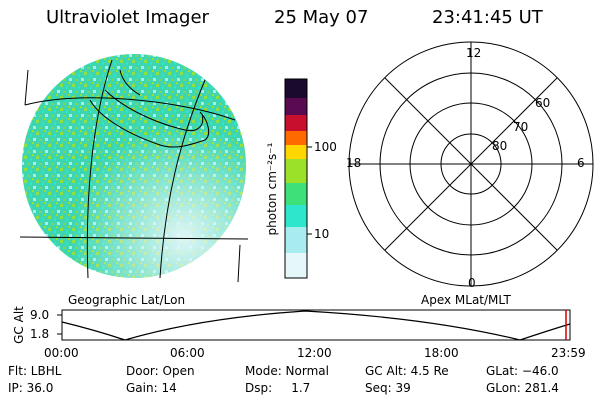 The image size is (600, 400). Describe the element at coordinates (278, 388) in the screenshot. I see `dsp-status: Dsp: 1.7` at that location.